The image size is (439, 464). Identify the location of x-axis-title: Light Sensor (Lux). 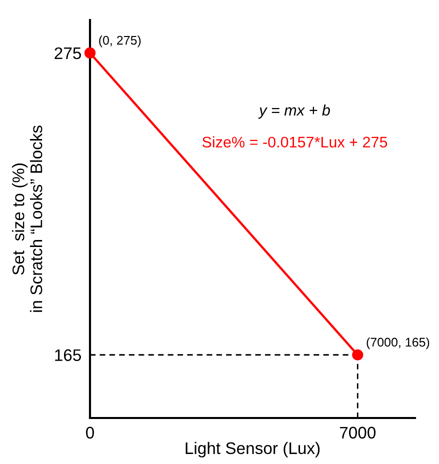
(253, 450).